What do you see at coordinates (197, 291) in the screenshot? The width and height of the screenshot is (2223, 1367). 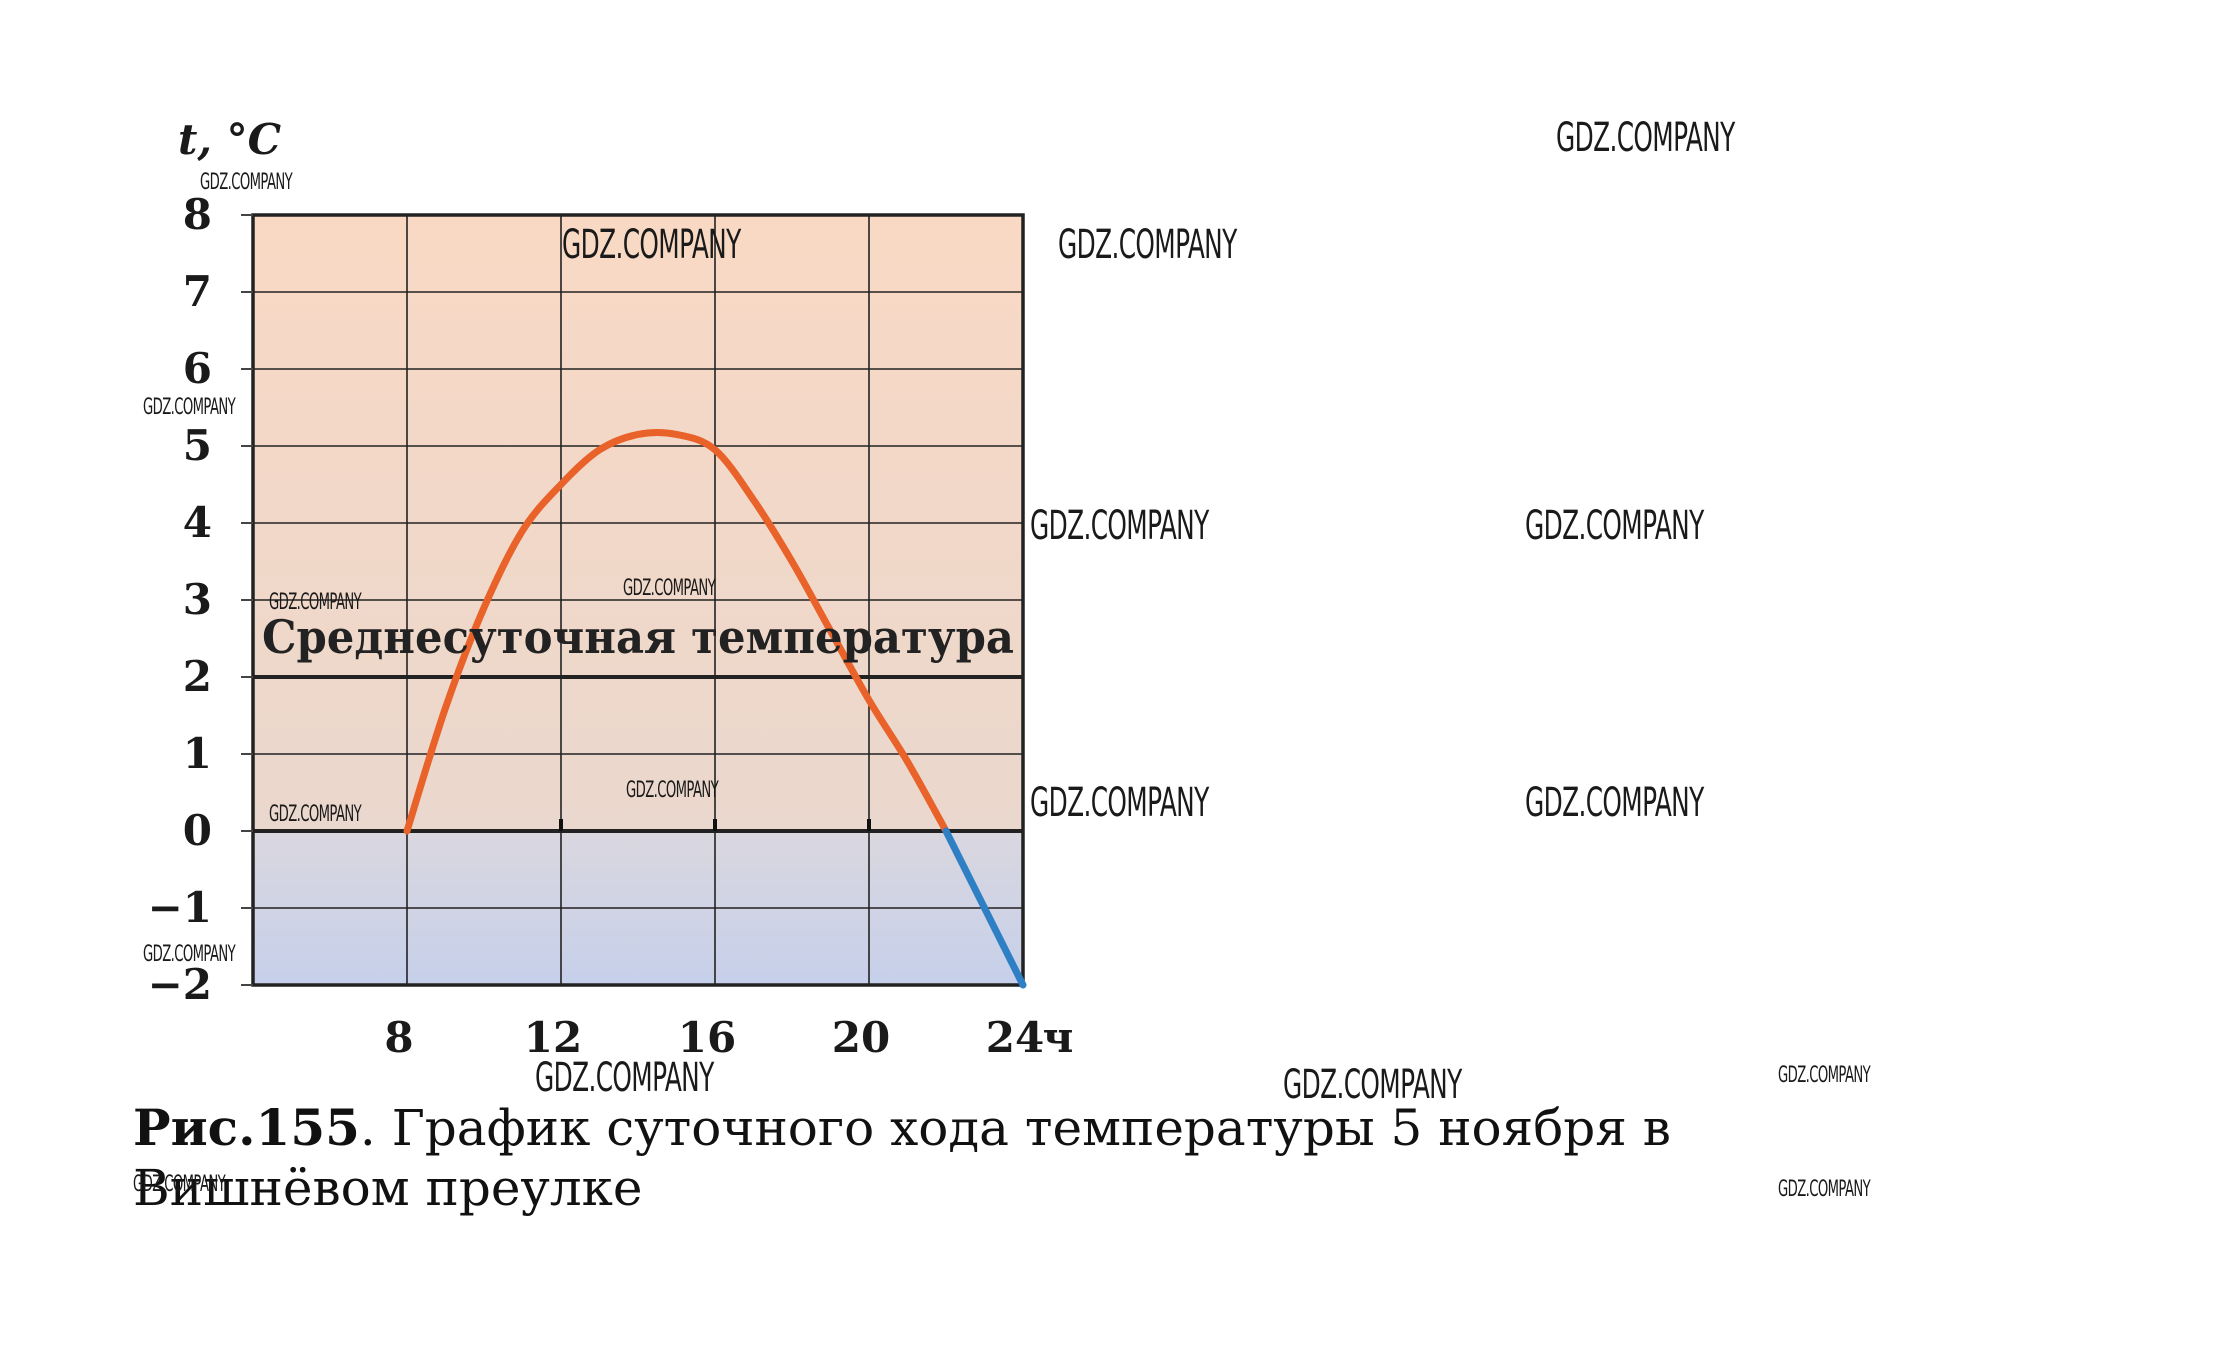 I see `y-tick-label: 7` at bounding box center [197, 291].